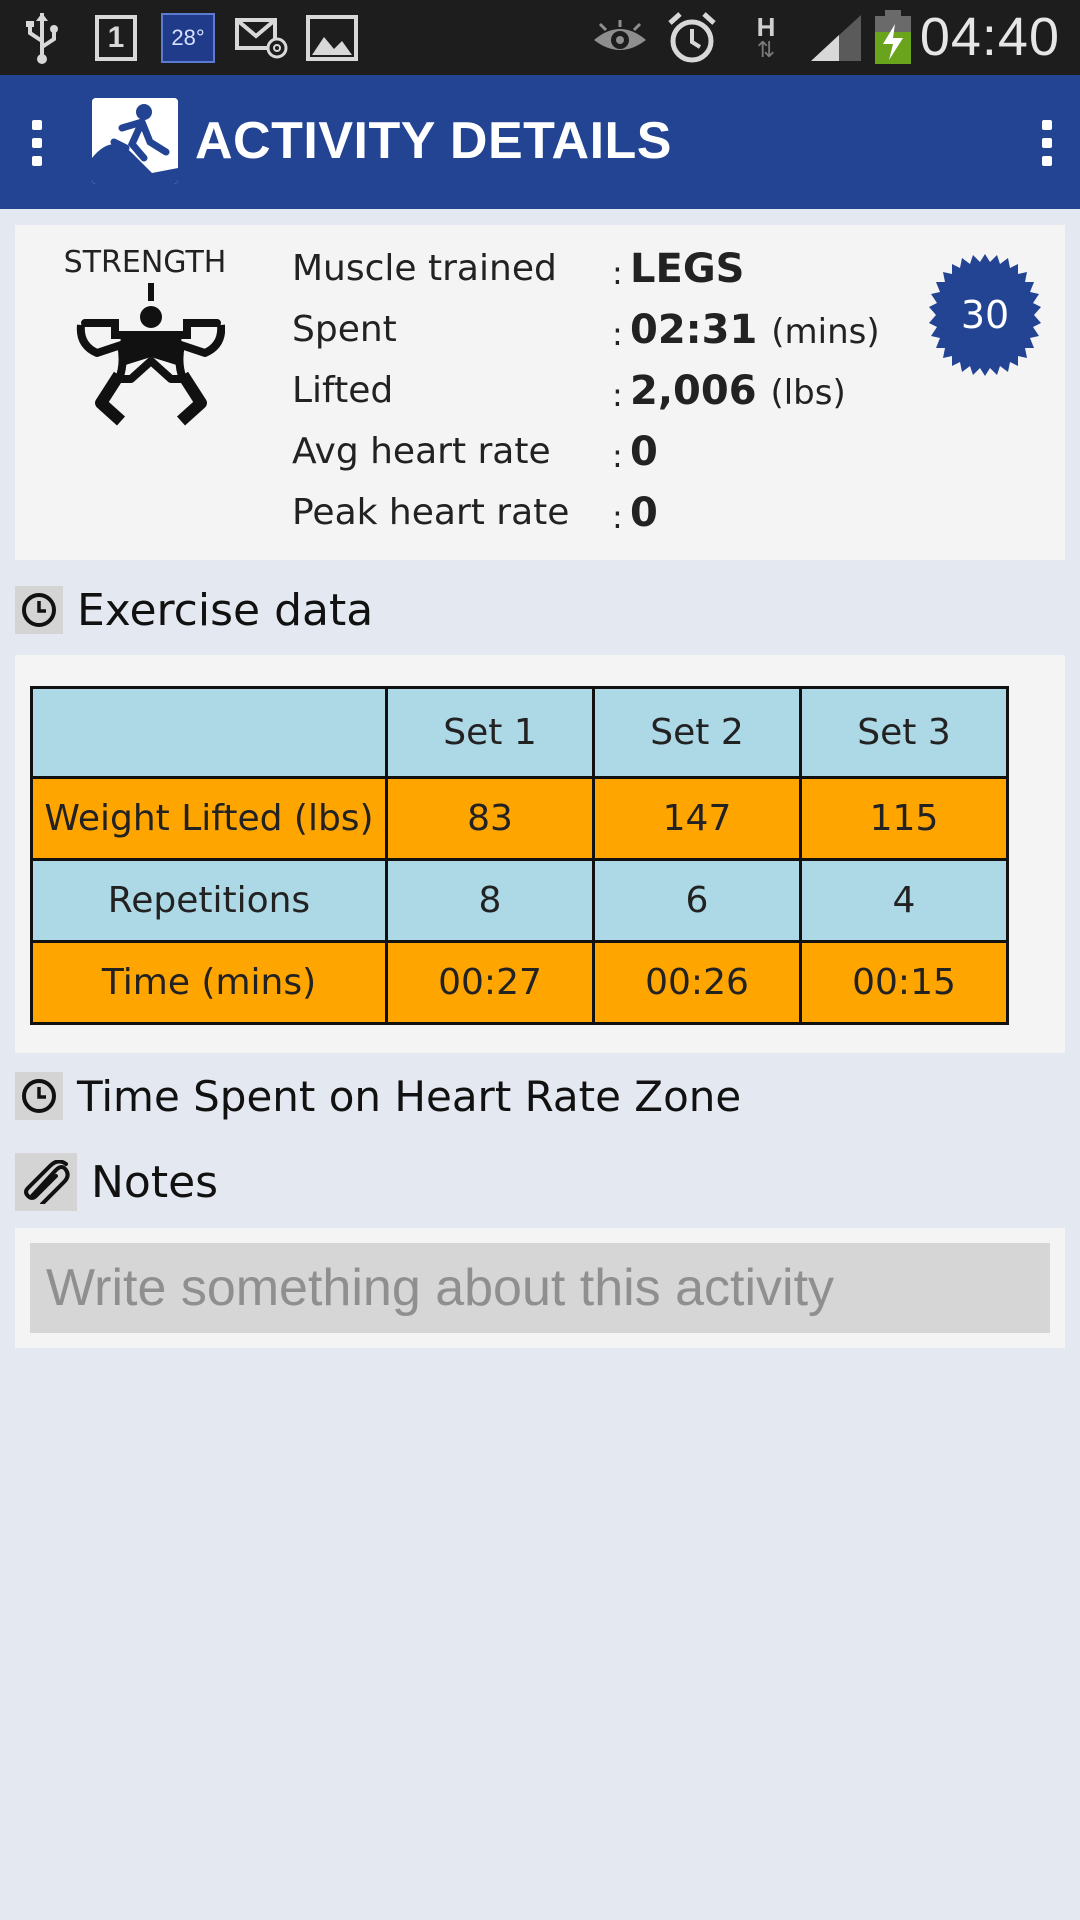  Describe the element at coordinates (693, 391) in the screenshot. I see `lifted-value: 2,006` at that location.